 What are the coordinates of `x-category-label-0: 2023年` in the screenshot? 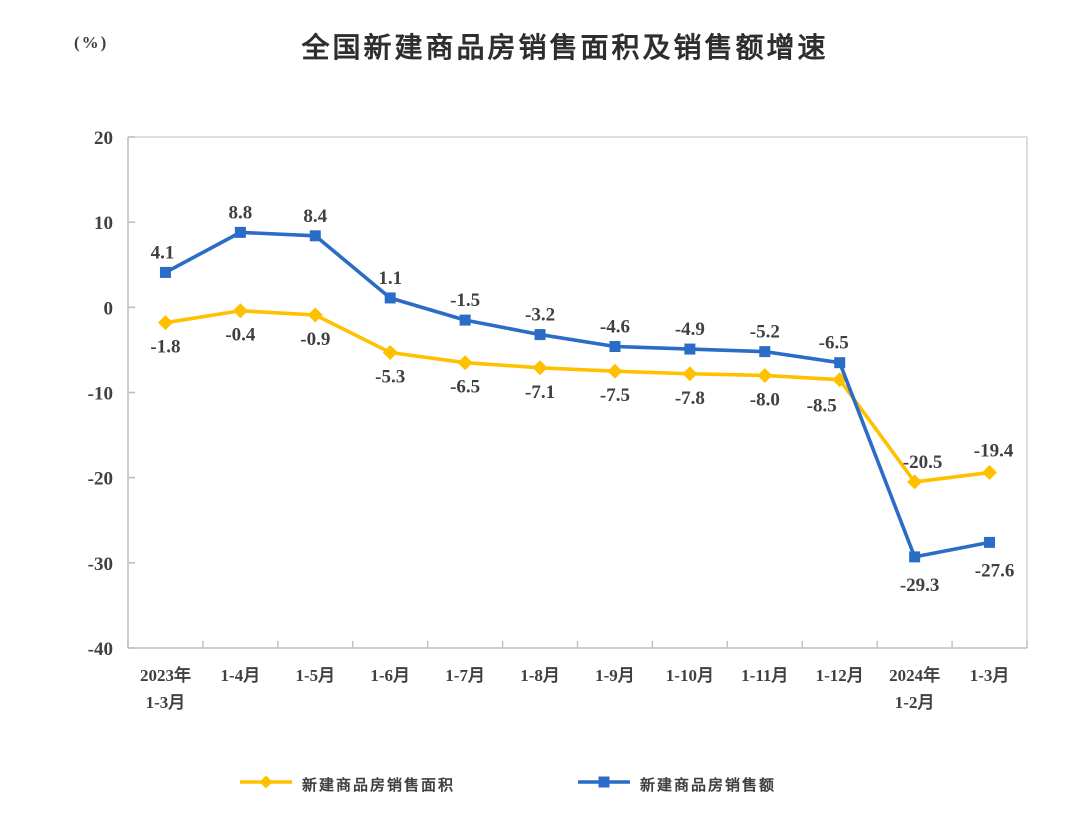 It's located at (165, 675).